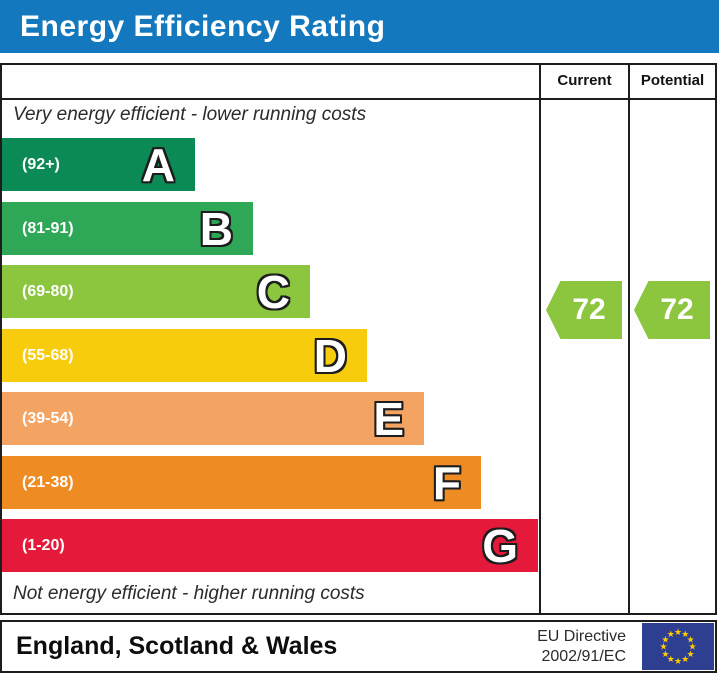 The width and height of the screenshot is (719, 675). What do you see at coordinates (184, 355) in the screenshot?
I see `rating-band-D: (55-68) D` at bounding box center [184, 355].